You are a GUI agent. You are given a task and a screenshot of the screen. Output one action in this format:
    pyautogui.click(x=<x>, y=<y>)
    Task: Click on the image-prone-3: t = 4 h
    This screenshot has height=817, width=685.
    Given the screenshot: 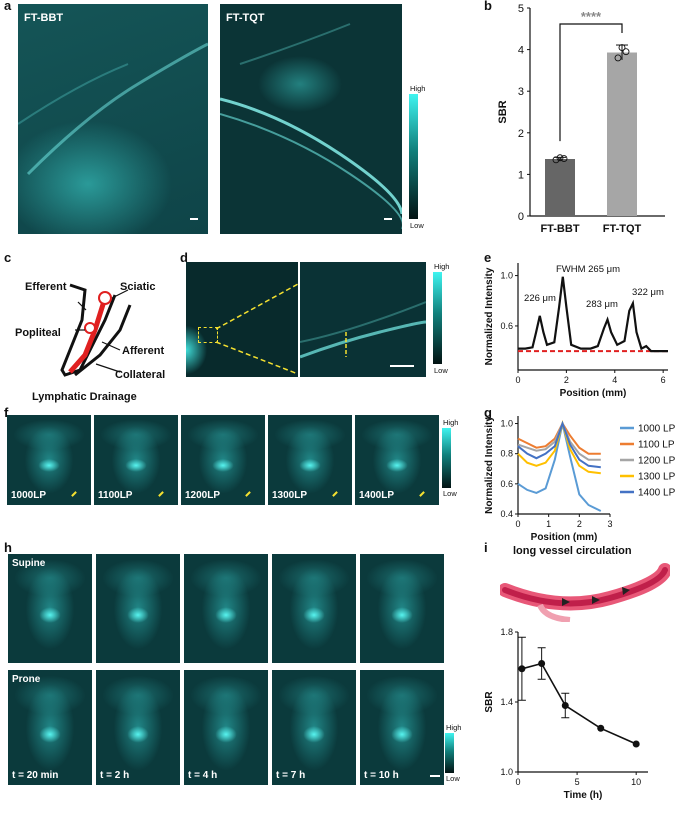 What is the action you would take?
    pyautogui.click(x=226, y=727)
    